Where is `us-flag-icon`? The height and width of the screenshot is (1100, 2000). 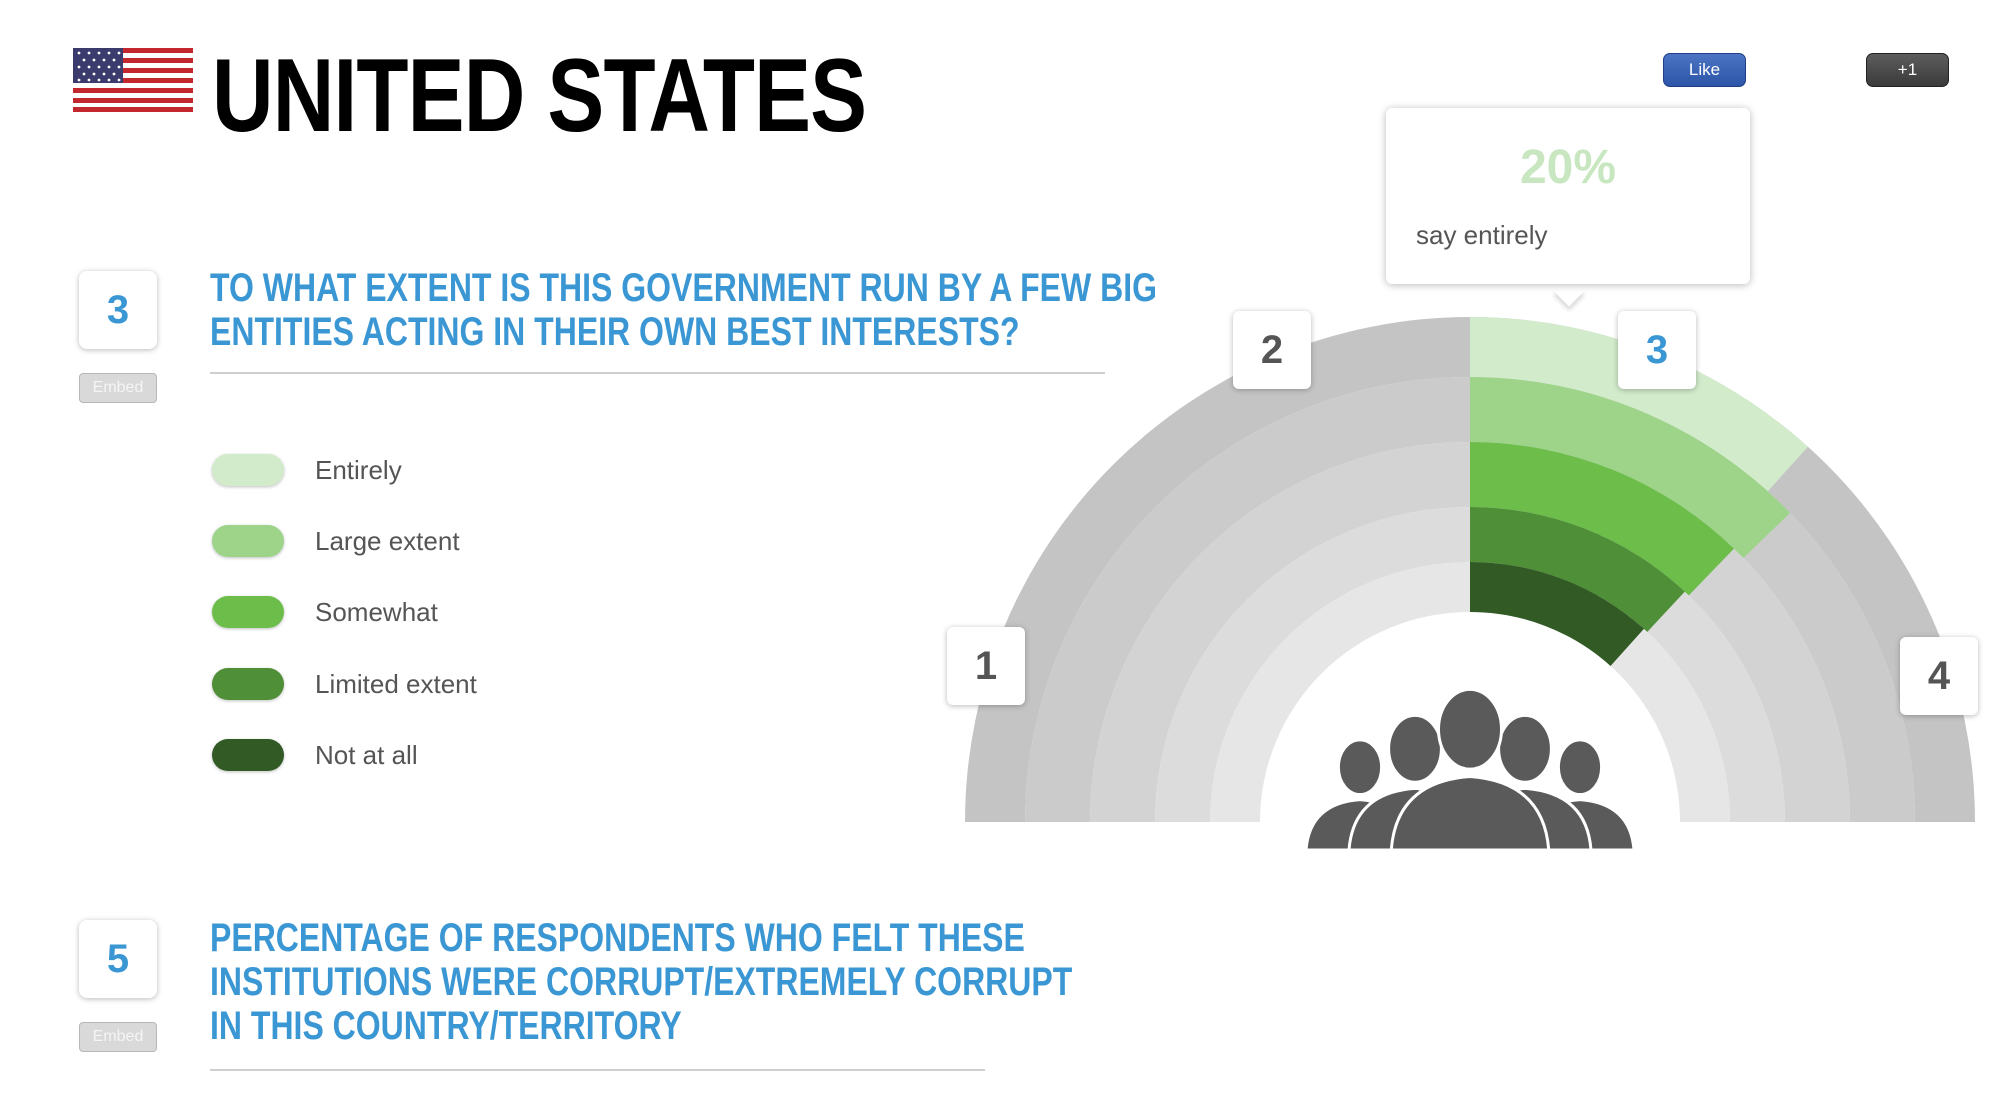 us-flag-icon is located at coordinates (133, 80).